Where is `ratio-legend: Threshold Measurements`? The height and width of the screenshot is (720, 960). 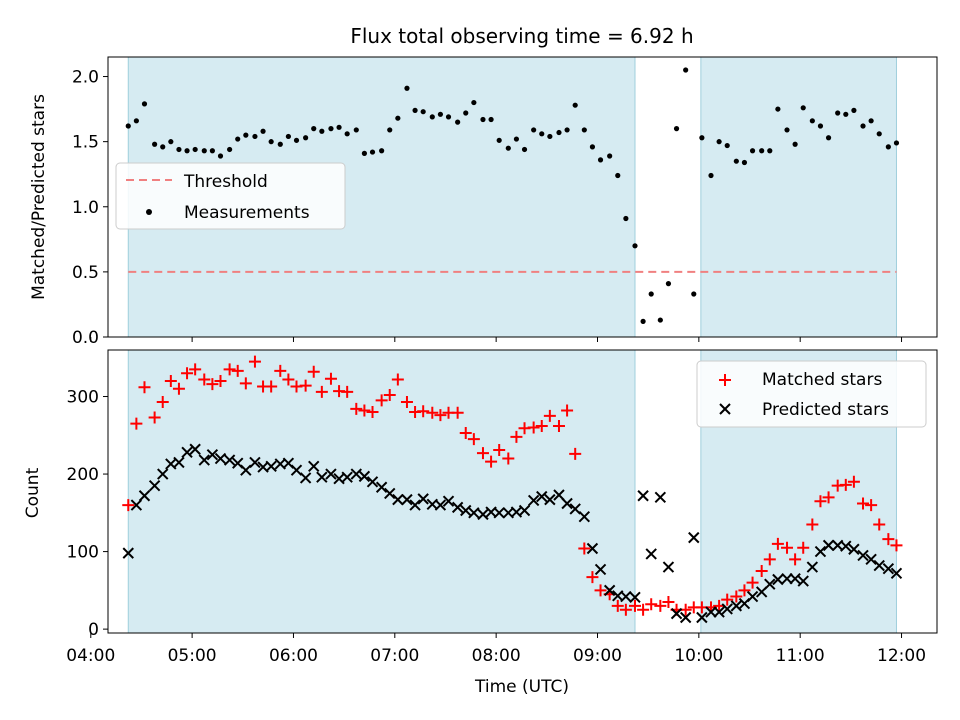 ratio-legend: Threshold Measurements is located at coordinates (230, 196).